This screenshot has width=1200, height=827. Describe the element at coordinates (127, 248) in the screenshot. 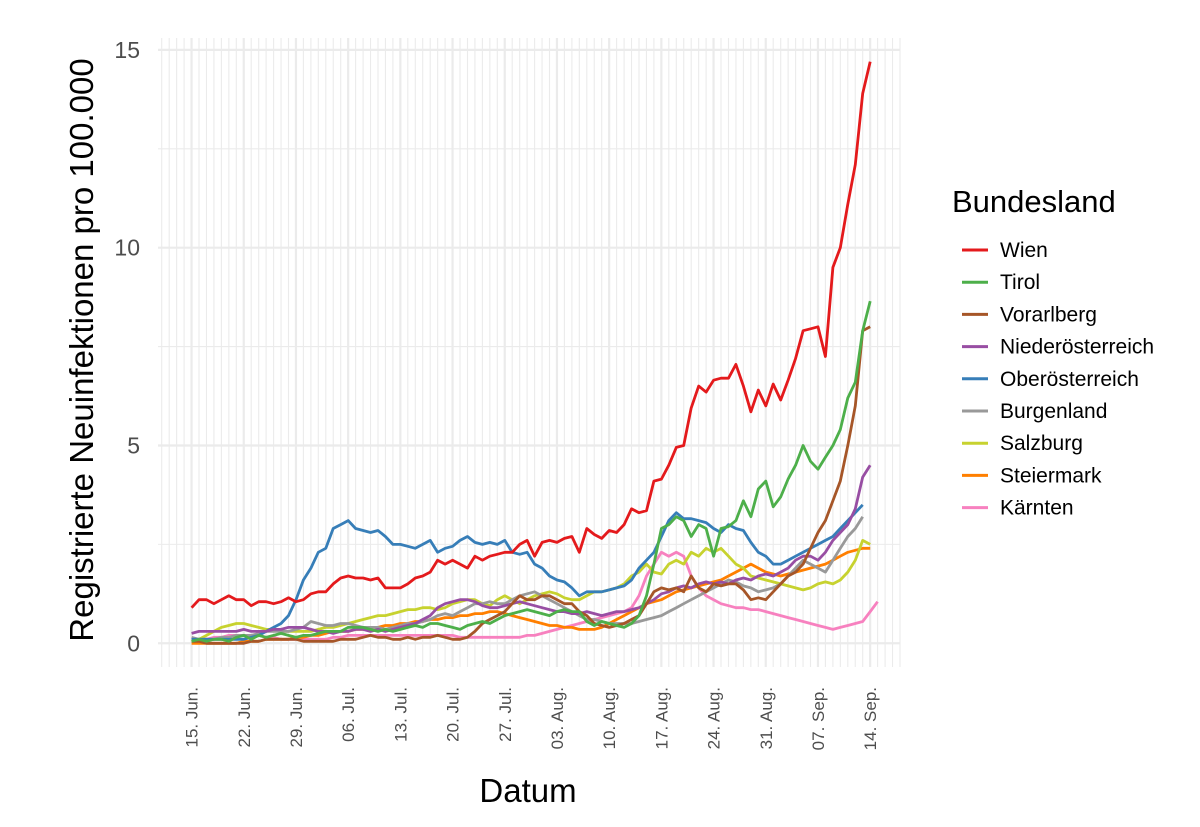

I see `y-tick-label: 10` at that location.